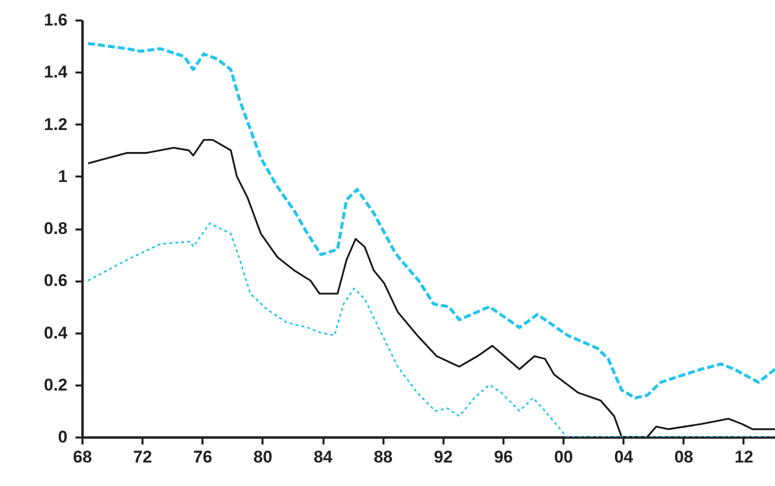  What do you see at coordinates (383, 457) in the screenshot?
I see `x-tick-label: 88` at bounding box center [383, 457].